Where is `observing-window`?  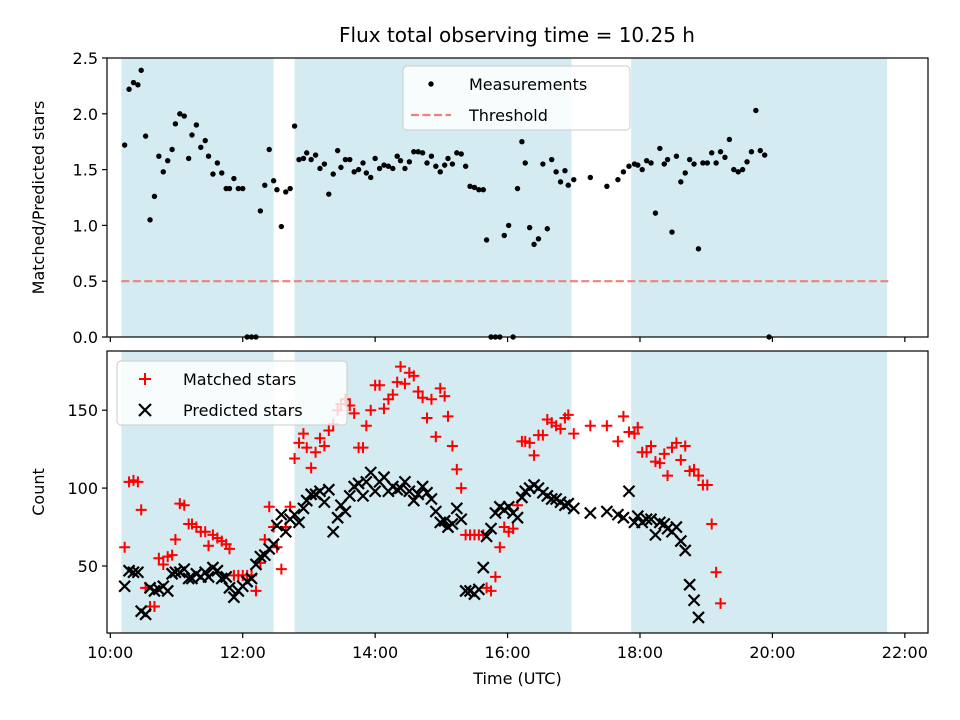
observing-window is located at coordinates (759, 197).